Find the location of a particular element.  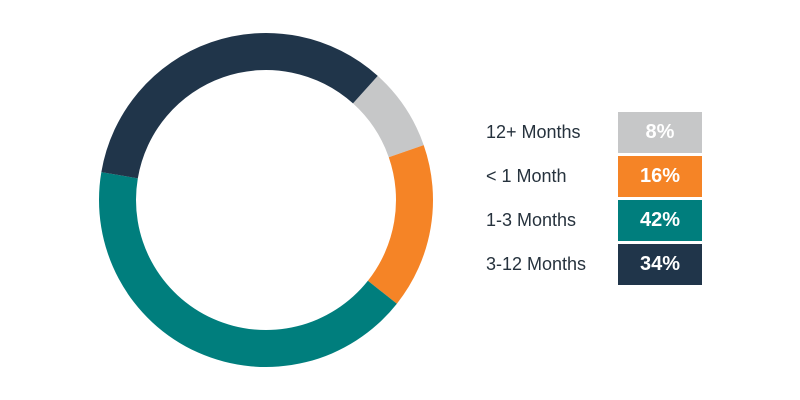

legend-value-badge: 8% is located at coordinates (660, 132).